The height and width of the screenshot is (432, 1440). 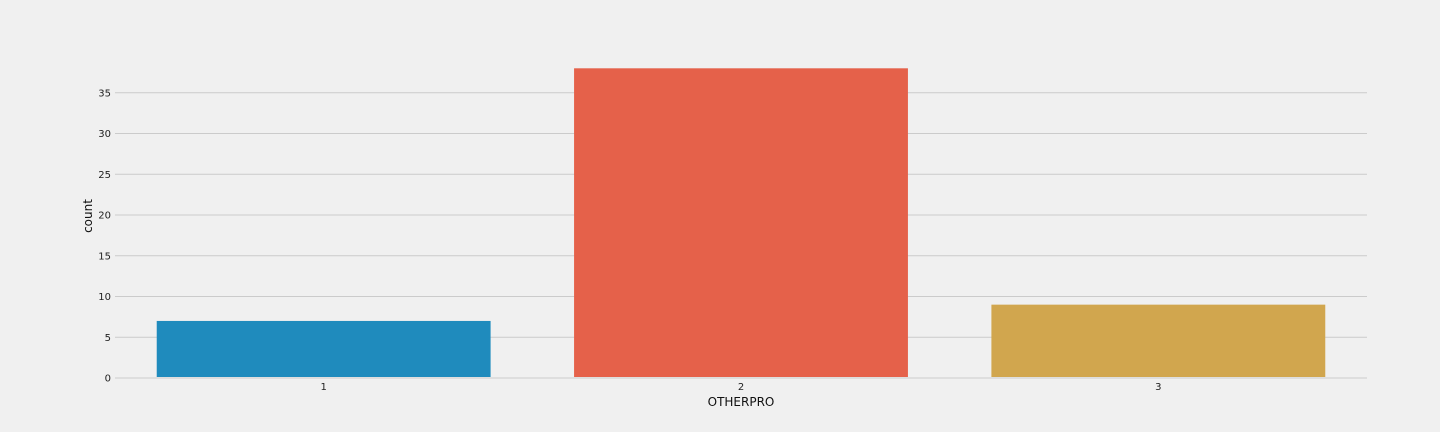 I want to click on x-tick-label-1: 1, so click(x=323, y=387).